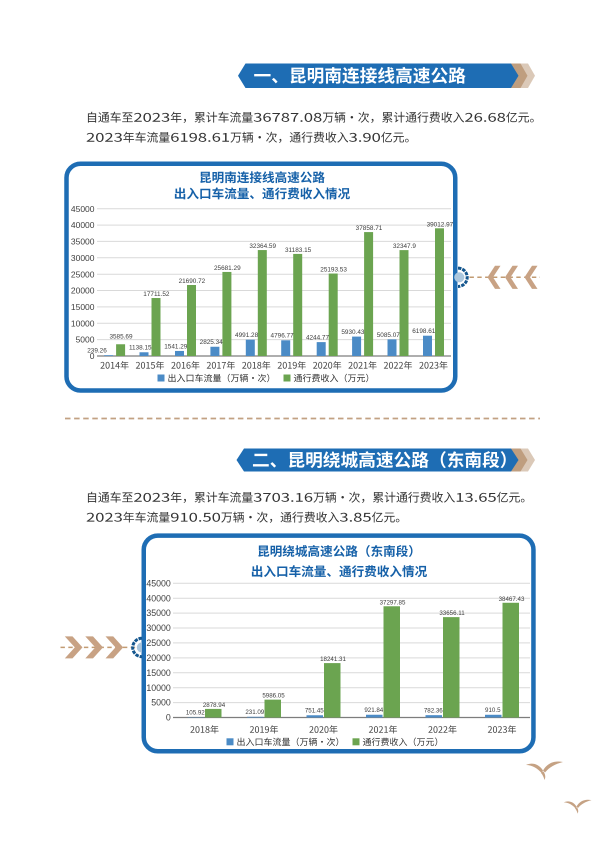 The image size is (600, 842). I want to click on svg-text: 25681.29, so click(227, 268).